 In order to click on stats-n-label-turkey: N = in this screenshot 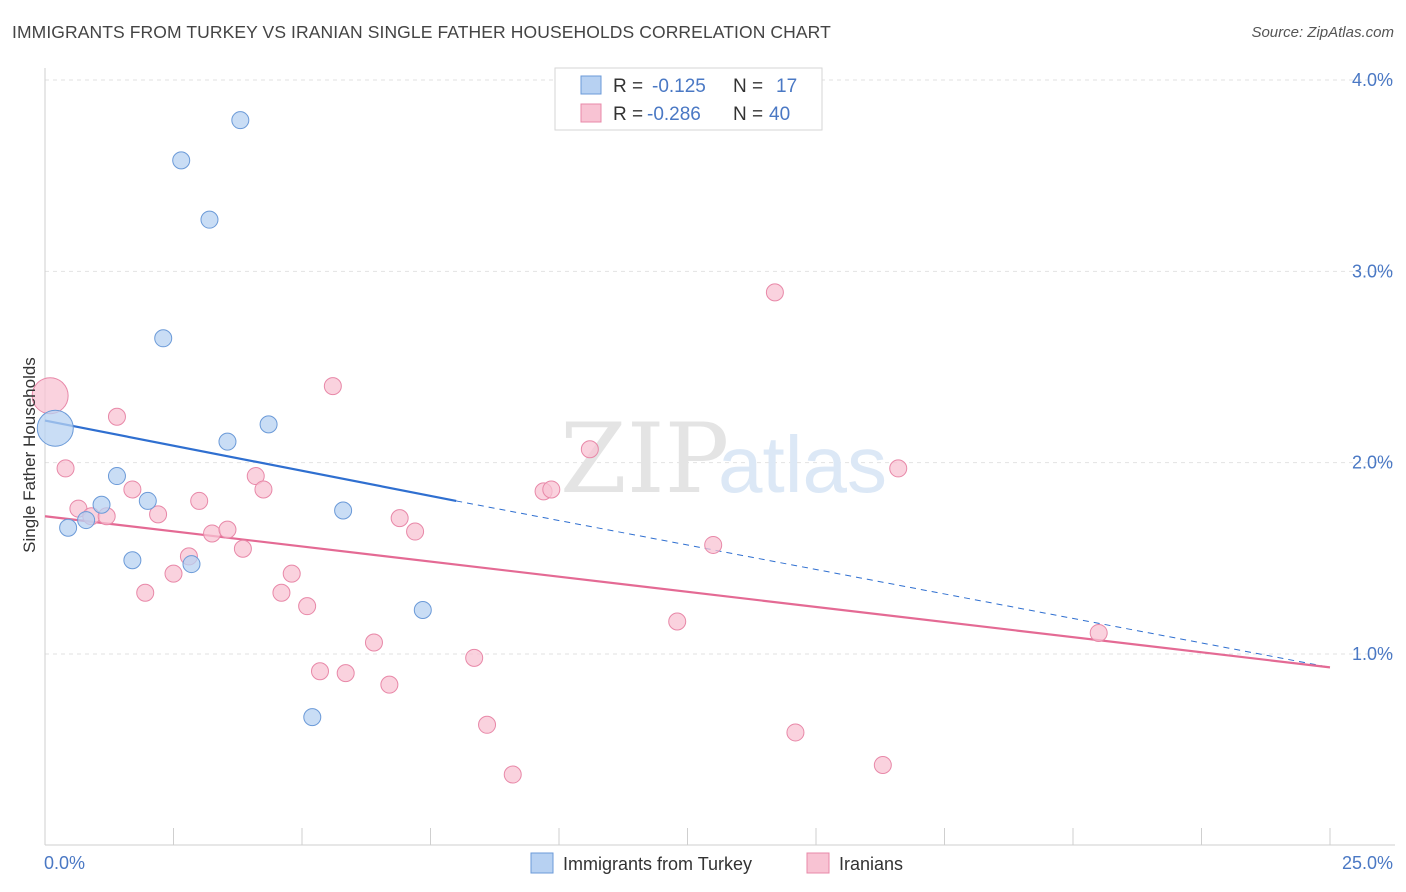, I will do `click(748, 86)`.